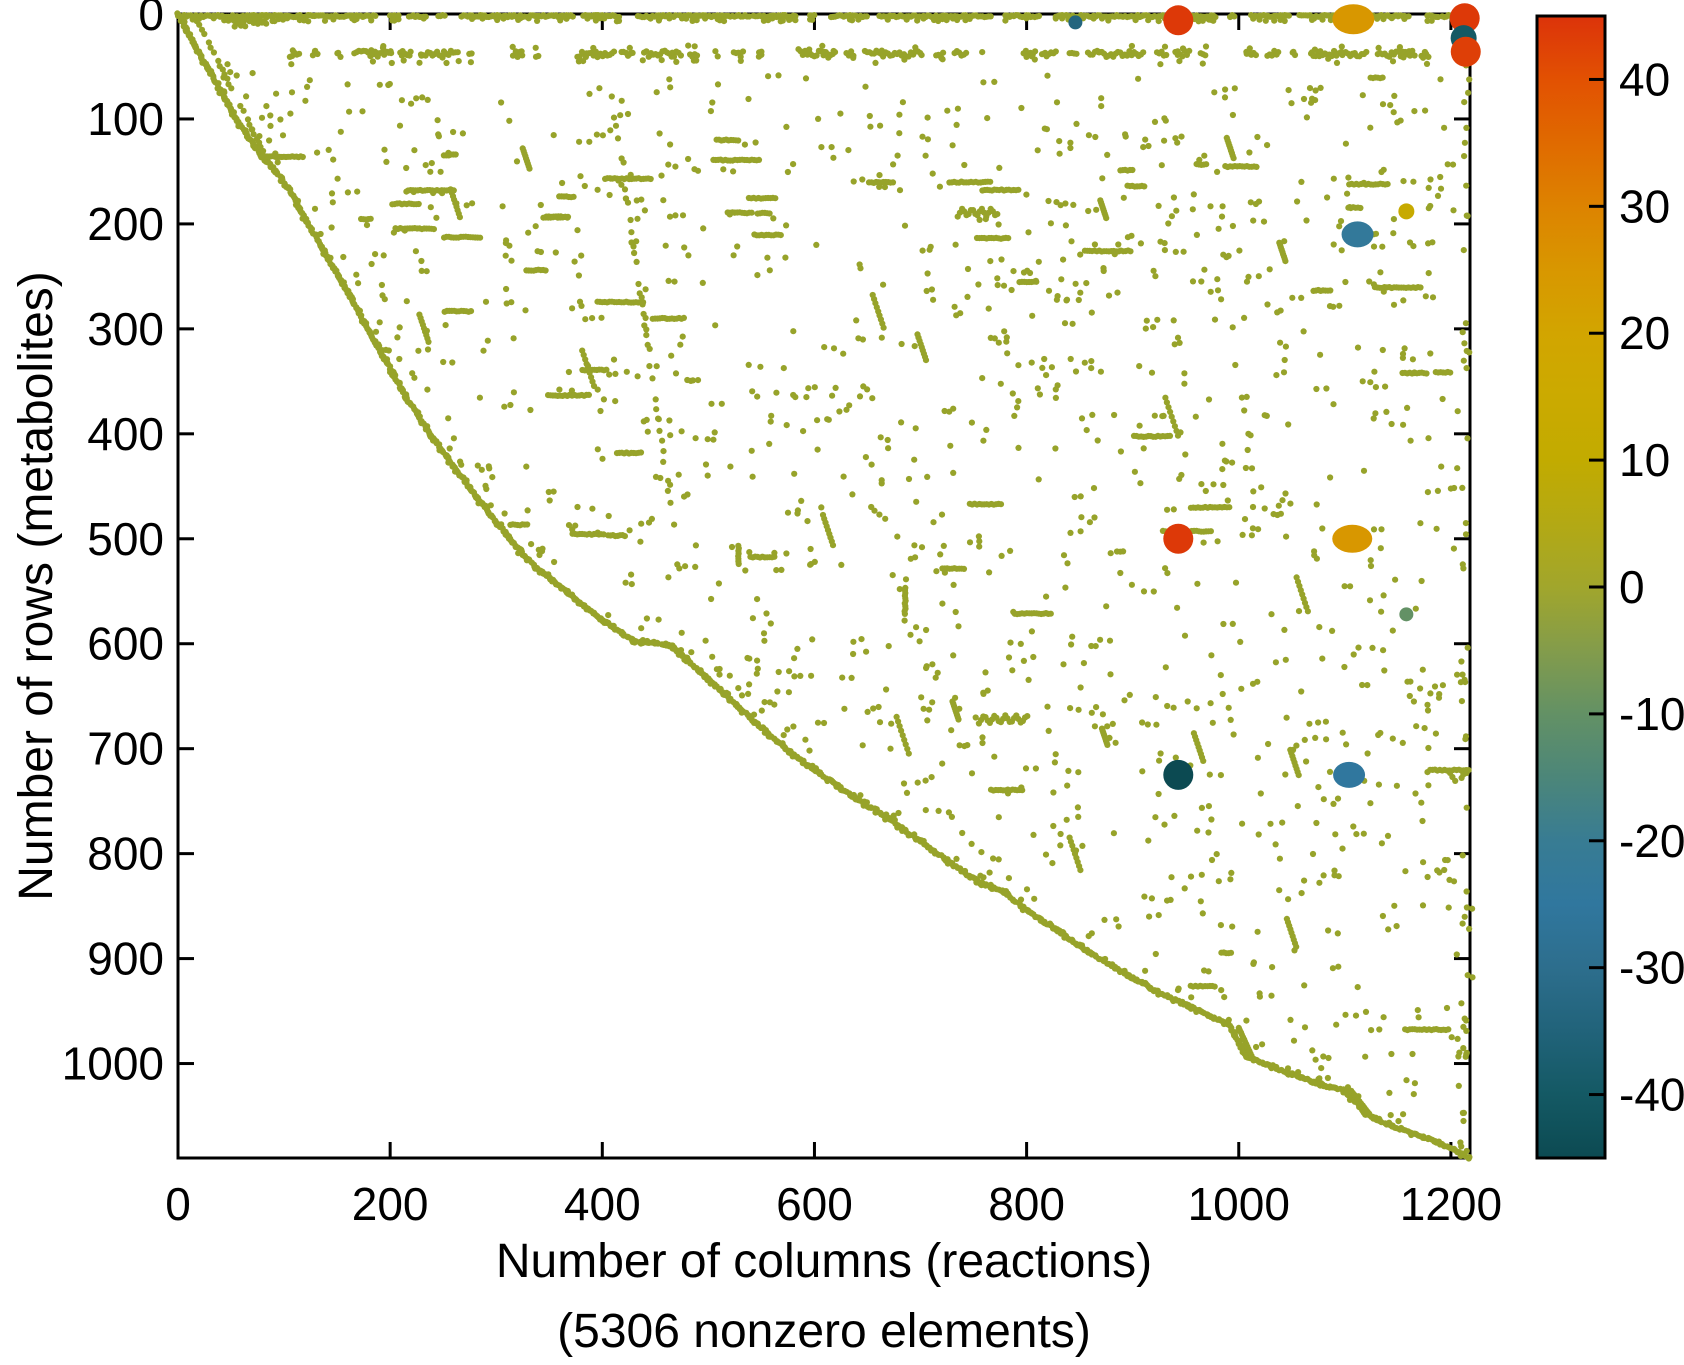 Image resolution: width=1684 pixels, height=1365 pixels. I want to click on highlight-points, so click(1274, 396).